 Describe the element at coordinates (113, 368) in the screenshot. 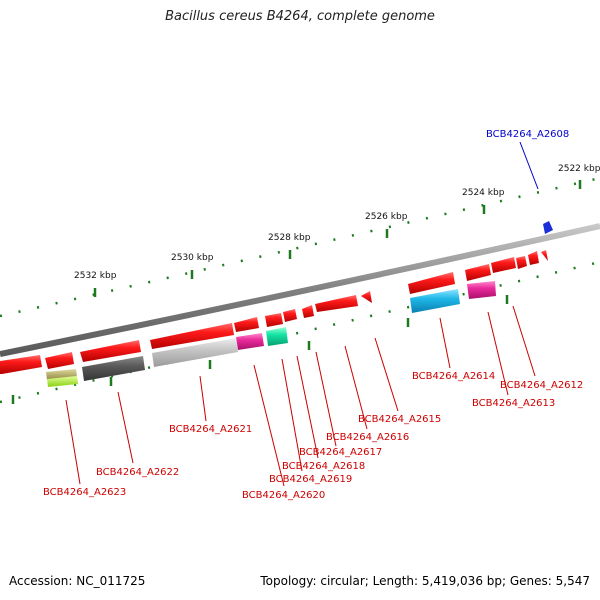

I see `cog-box-dark` at that location.